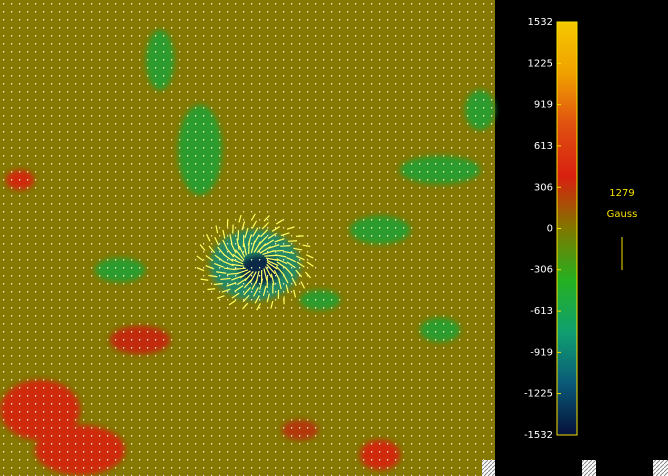  I want to click on y-tick-label: 919, so click(543, 105).